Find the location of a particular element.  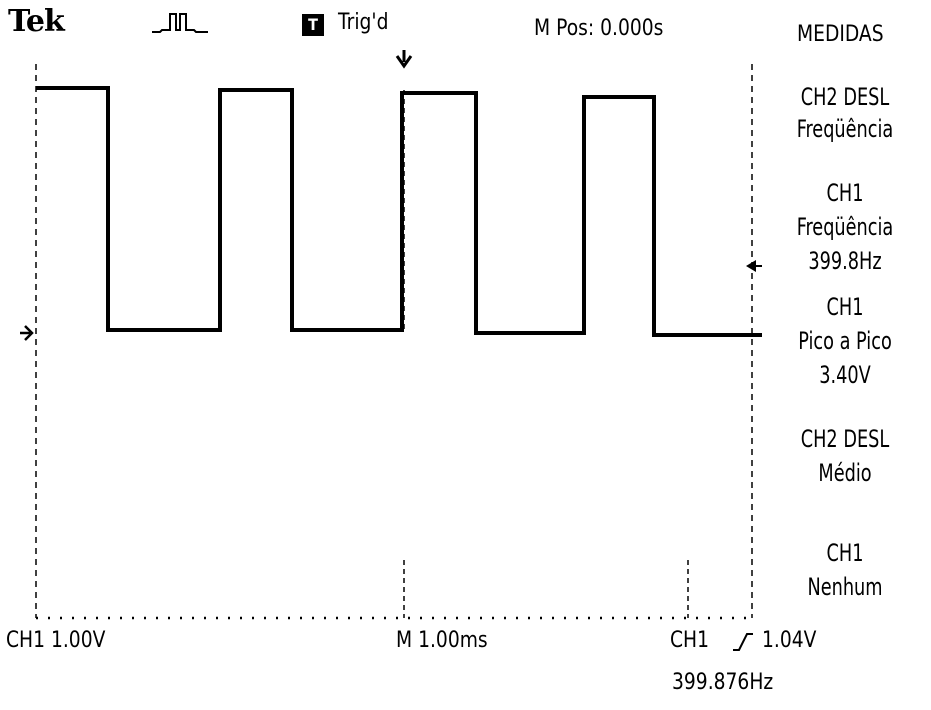

measure-value: 399.8Hz is located at coordinates (845, 261).